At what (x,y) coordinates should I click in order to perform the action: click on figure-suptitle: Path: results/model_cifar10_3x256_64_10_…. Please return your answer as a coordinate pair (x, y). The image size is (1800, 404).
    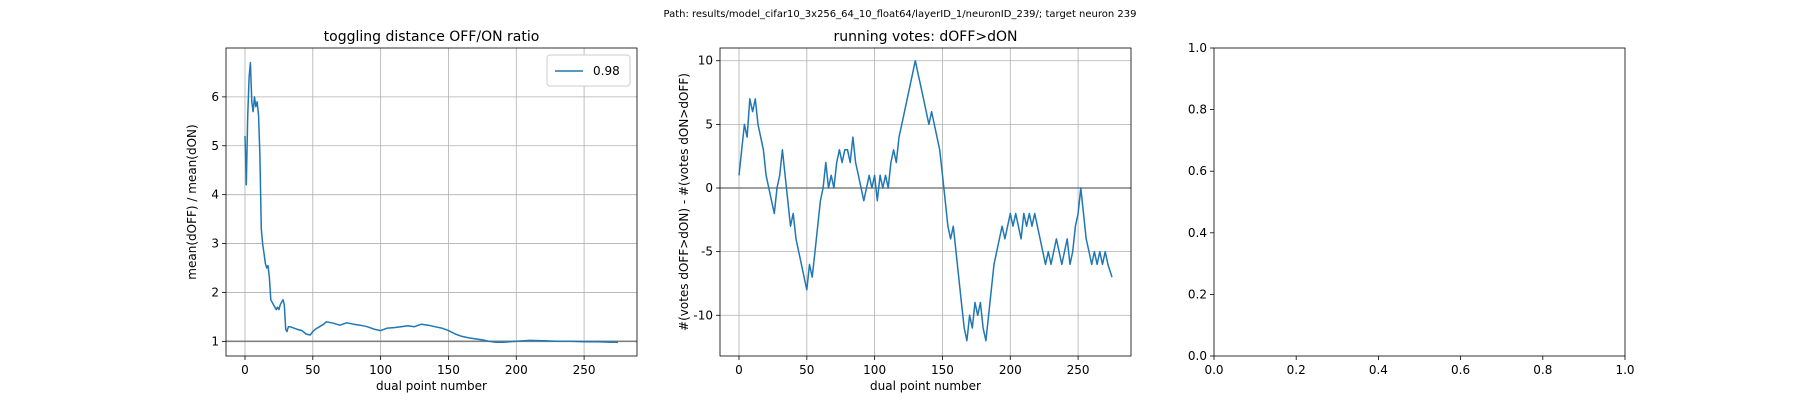
    Looking at the image, I should click on (900, 14).